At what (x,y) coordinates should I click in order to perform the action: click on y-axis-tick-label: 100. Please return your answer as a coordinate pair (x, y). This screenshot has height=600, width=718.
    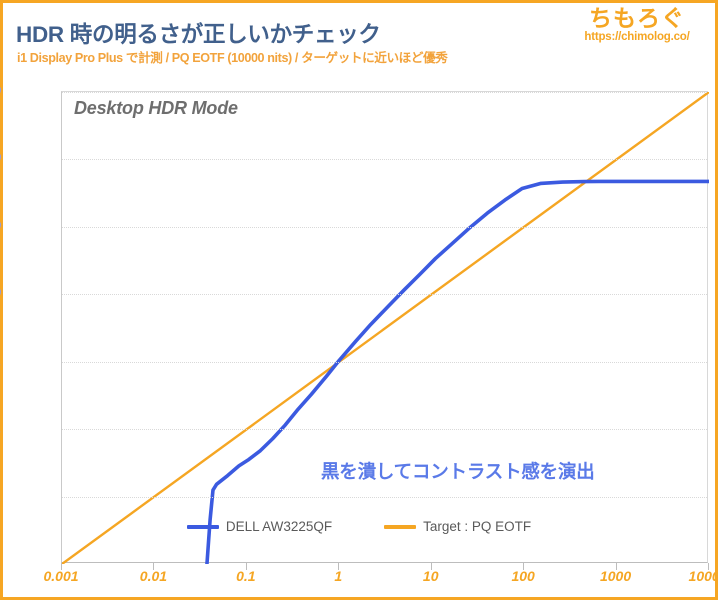
    Looking at the image, I should click on (0, 226).